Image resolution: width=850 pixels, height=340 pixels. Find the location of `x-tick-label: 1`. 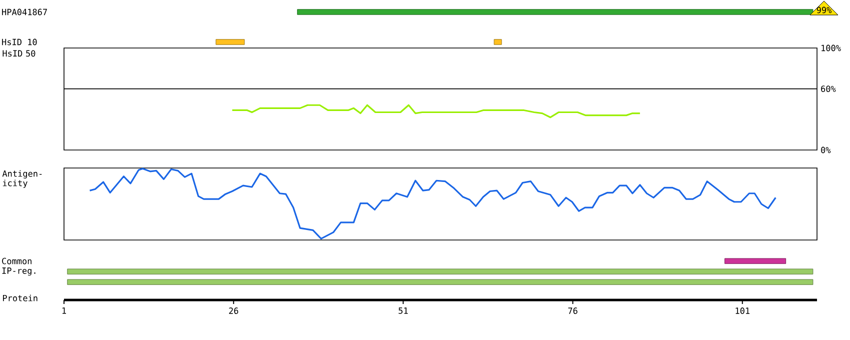

x-tick-label: 1 is located at coordinates (64, 311).